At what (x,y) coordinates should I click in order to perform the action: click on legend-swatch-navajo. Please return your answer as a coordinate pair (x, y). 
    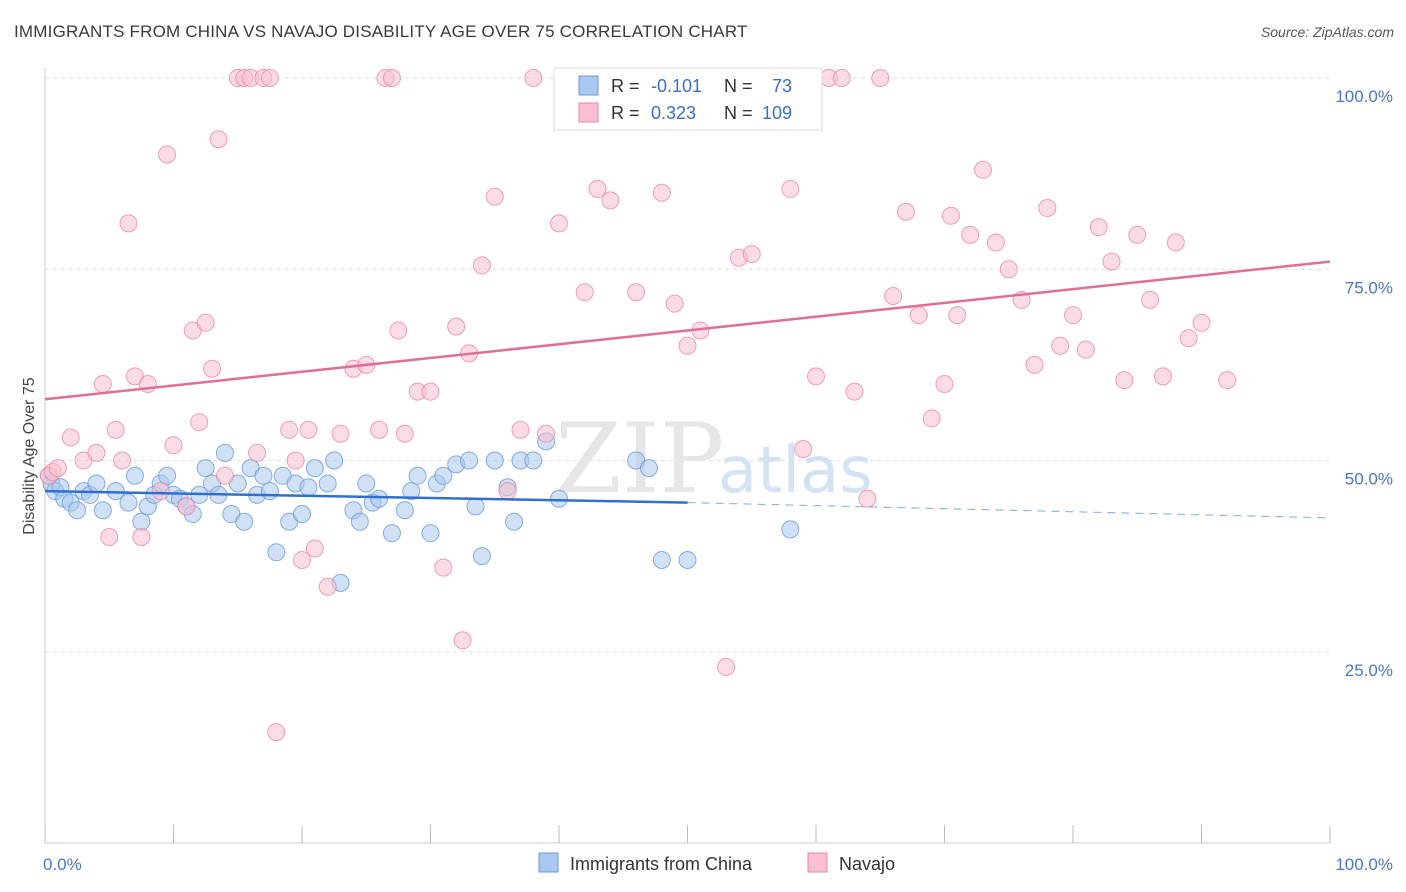
    Looking at the image, I should click on (588, 112).